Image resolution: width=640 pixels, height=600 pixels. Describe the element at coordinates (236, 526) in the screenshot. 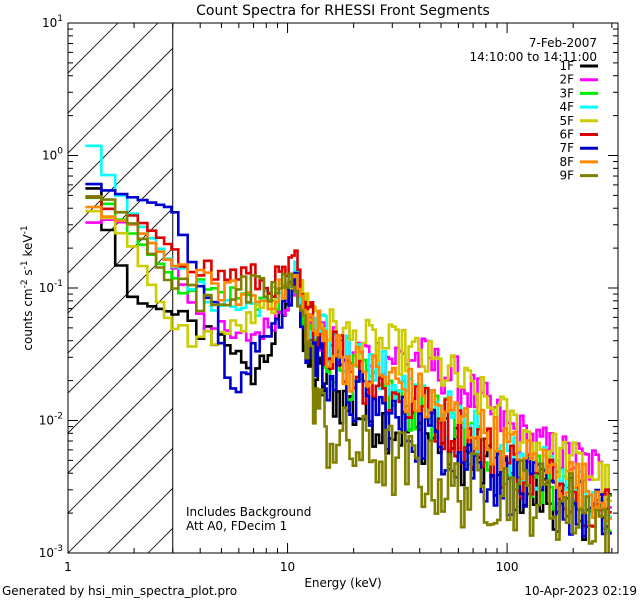

I see `annotation-attenuator: Att A0, FDecim 1` at that location.